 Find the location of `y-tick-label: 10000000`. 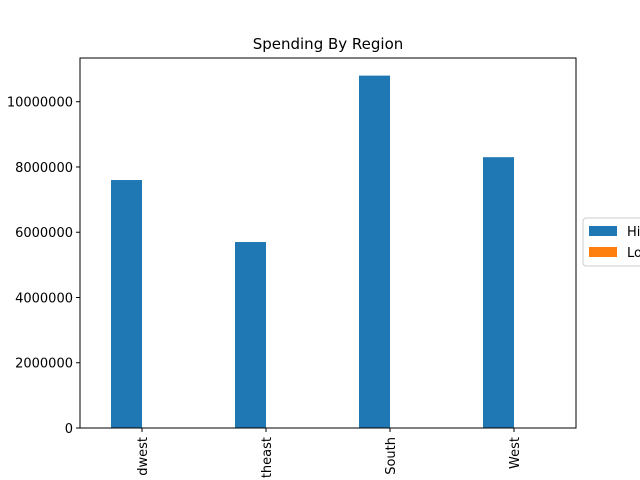

y-tick-label: 10000000 is located at coordinates (40, 103).